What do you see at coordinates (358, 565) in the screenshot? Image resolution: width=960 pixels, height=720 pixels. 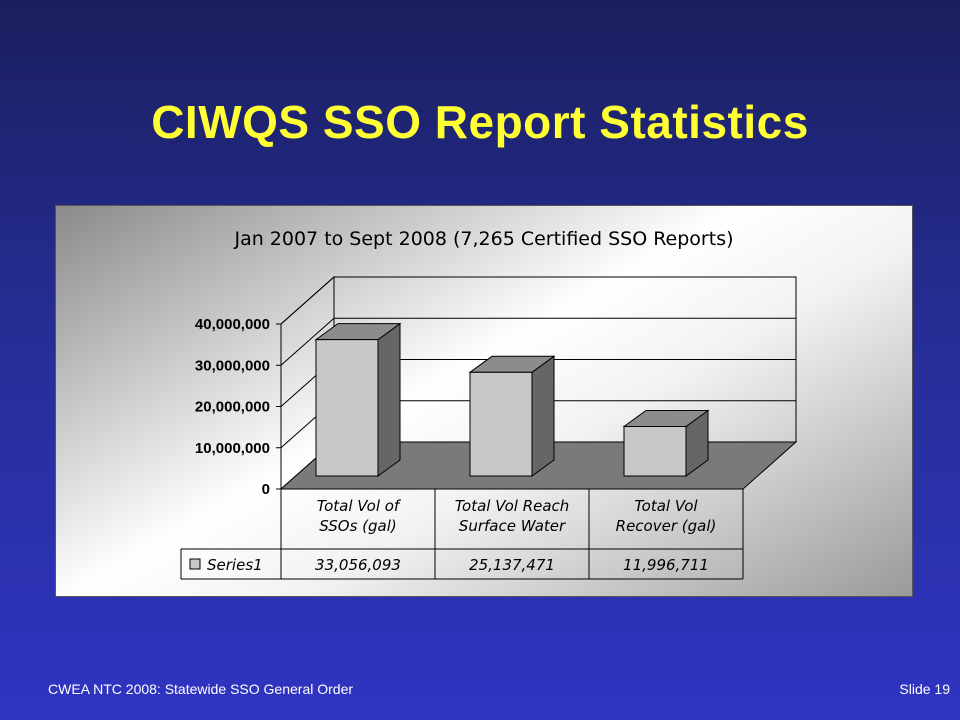 I see `data-label: 33,056,093` at bounding box center [358, 565].